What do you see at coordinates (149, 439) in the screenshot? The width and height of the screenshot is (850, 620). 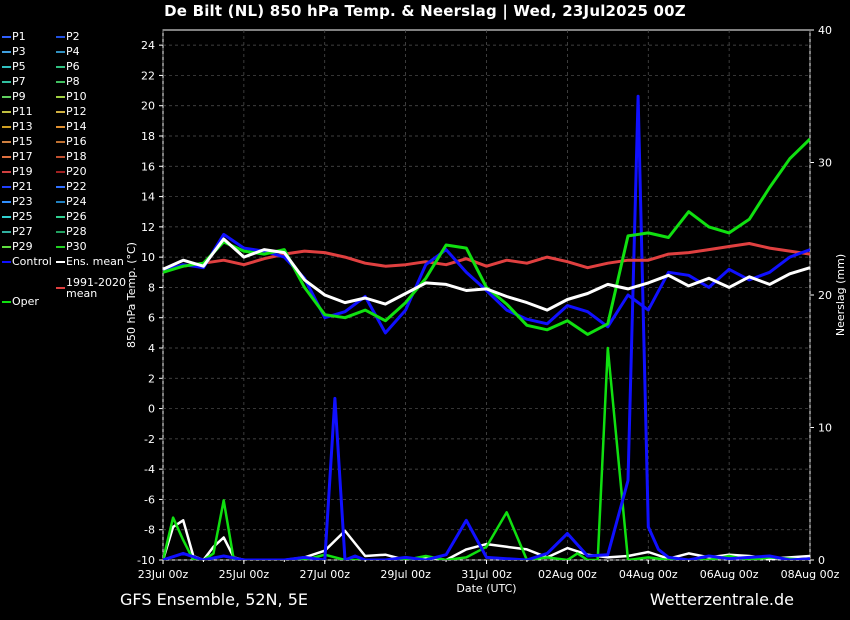 I see `y-tick-label: -2` at bounding box center [149, 439].